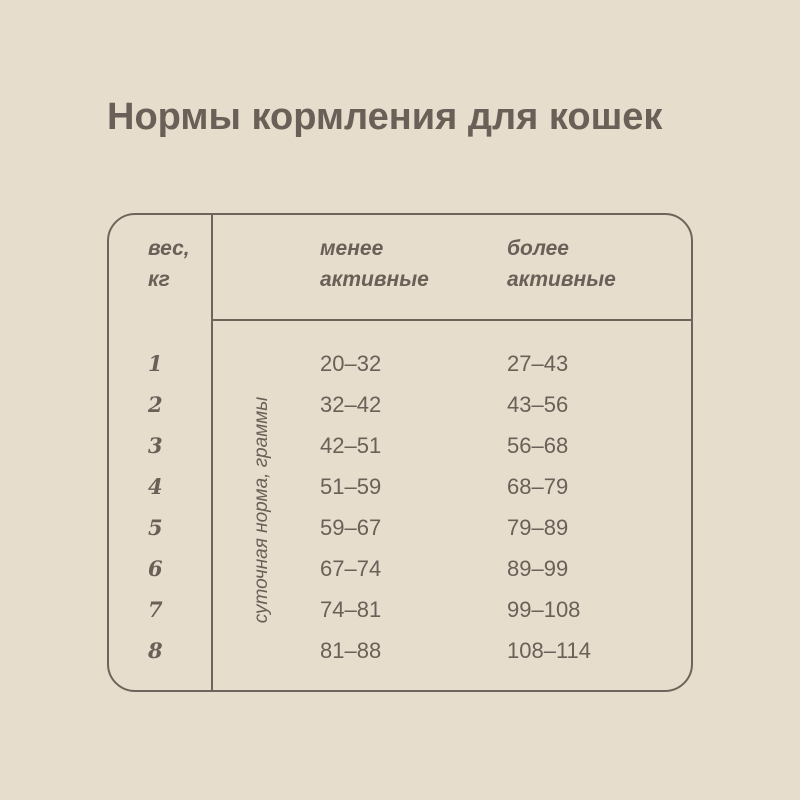 The image size is (800, 800). Describe the element at coordinates (351, 650) in the screenshot. I see `less-active-cell: 81–88` at that location.